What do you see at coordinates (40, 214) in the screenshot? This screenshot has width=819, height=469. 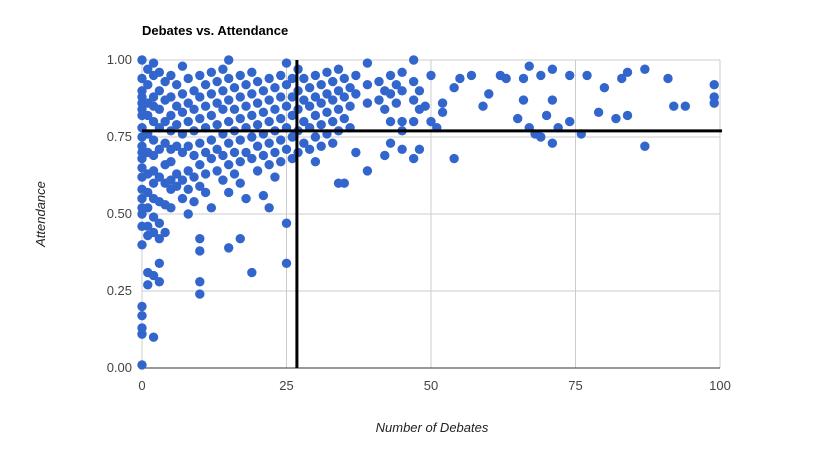 I see `y-axis-label: Attendance` at bounding box center [40, 214].